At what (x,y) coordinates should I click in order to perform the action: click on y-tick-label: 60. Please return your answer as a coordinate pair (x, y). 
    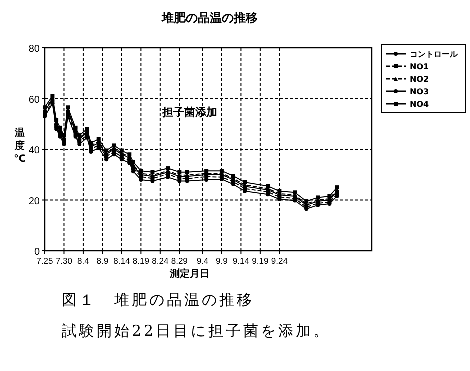
    Looking at the image, I should click on (34, 100).